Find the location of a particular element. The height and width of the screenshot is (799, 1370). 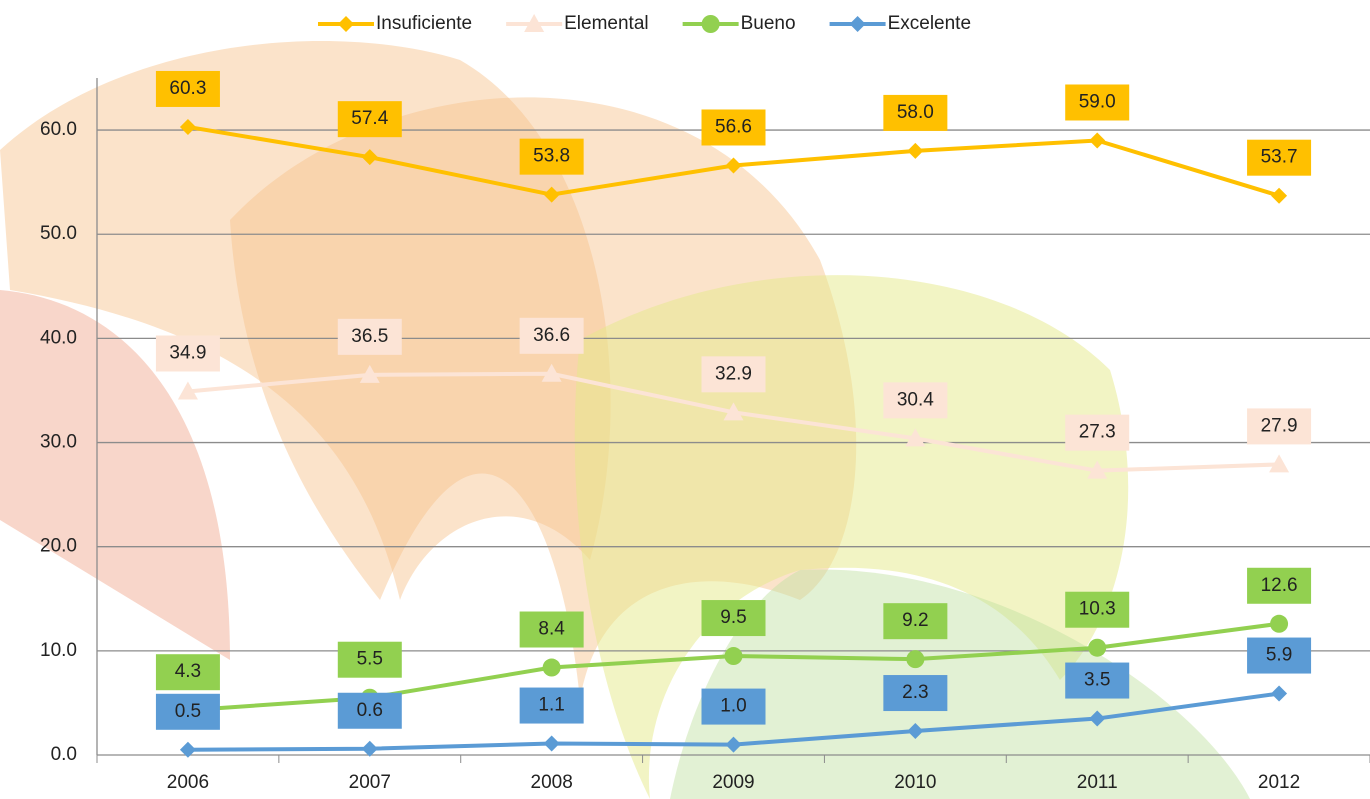

y-tick-label: 20.0 is located at coordinates (58, 546).